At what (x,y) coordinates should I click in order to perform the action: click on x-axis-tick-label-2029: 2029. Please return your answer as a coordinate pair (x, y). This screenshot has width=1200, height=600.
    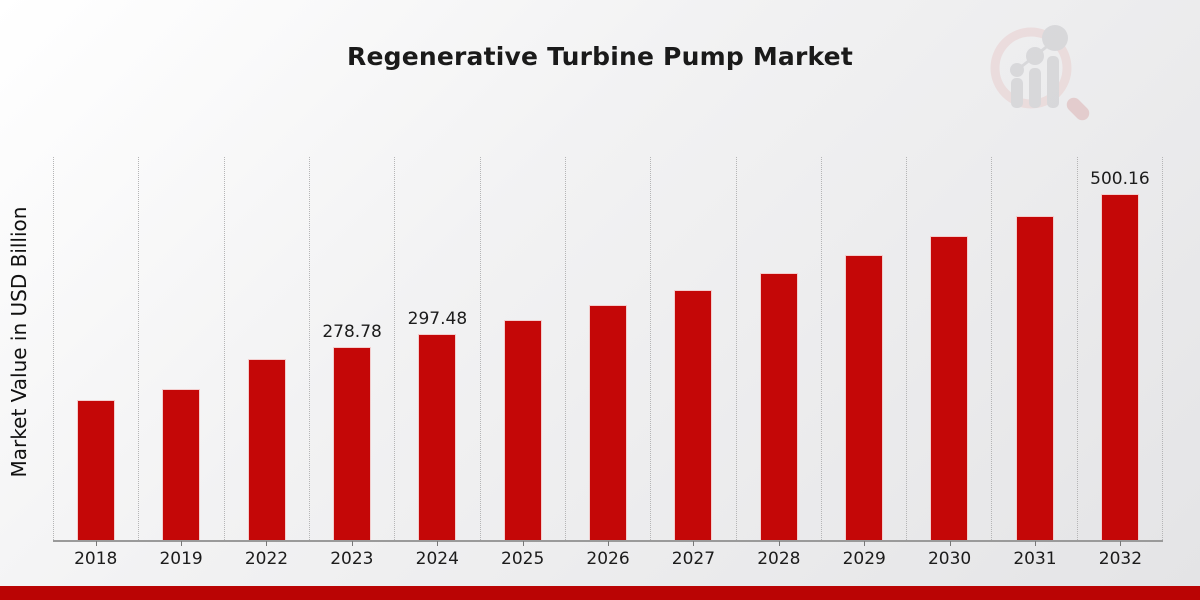
    Looking at the image, I should click on (864, 559).